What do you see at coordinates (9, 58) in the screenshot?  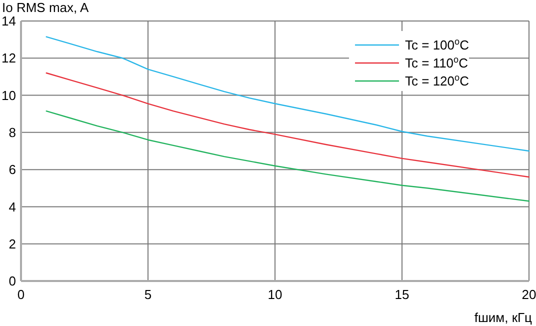 I see `y-tick-label: 12` at bounding box center [9, 58].